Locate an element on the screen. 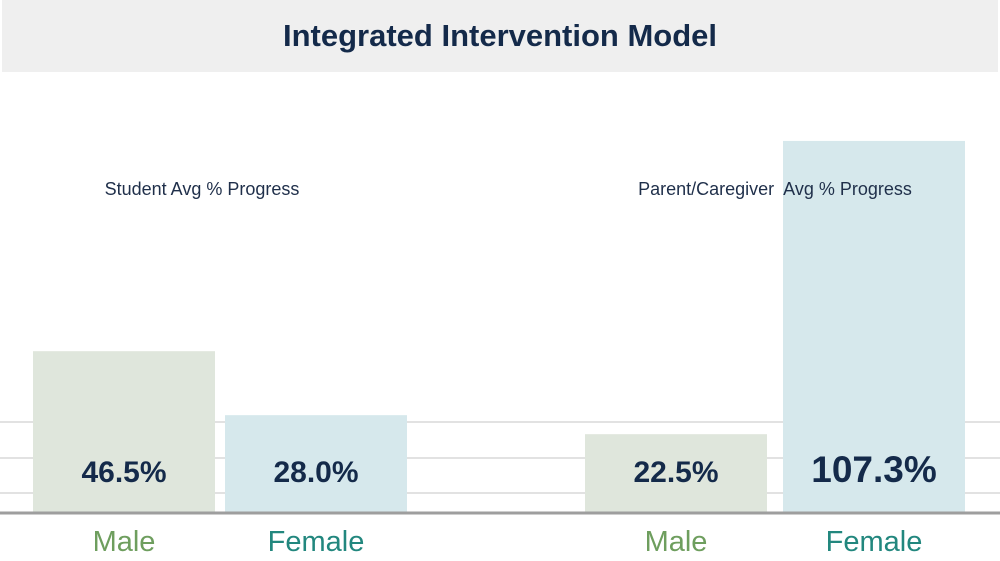 Image resolution: width=1000 pixels, height=561 pixels. bar-0-female is located at coordinates (316, 463).